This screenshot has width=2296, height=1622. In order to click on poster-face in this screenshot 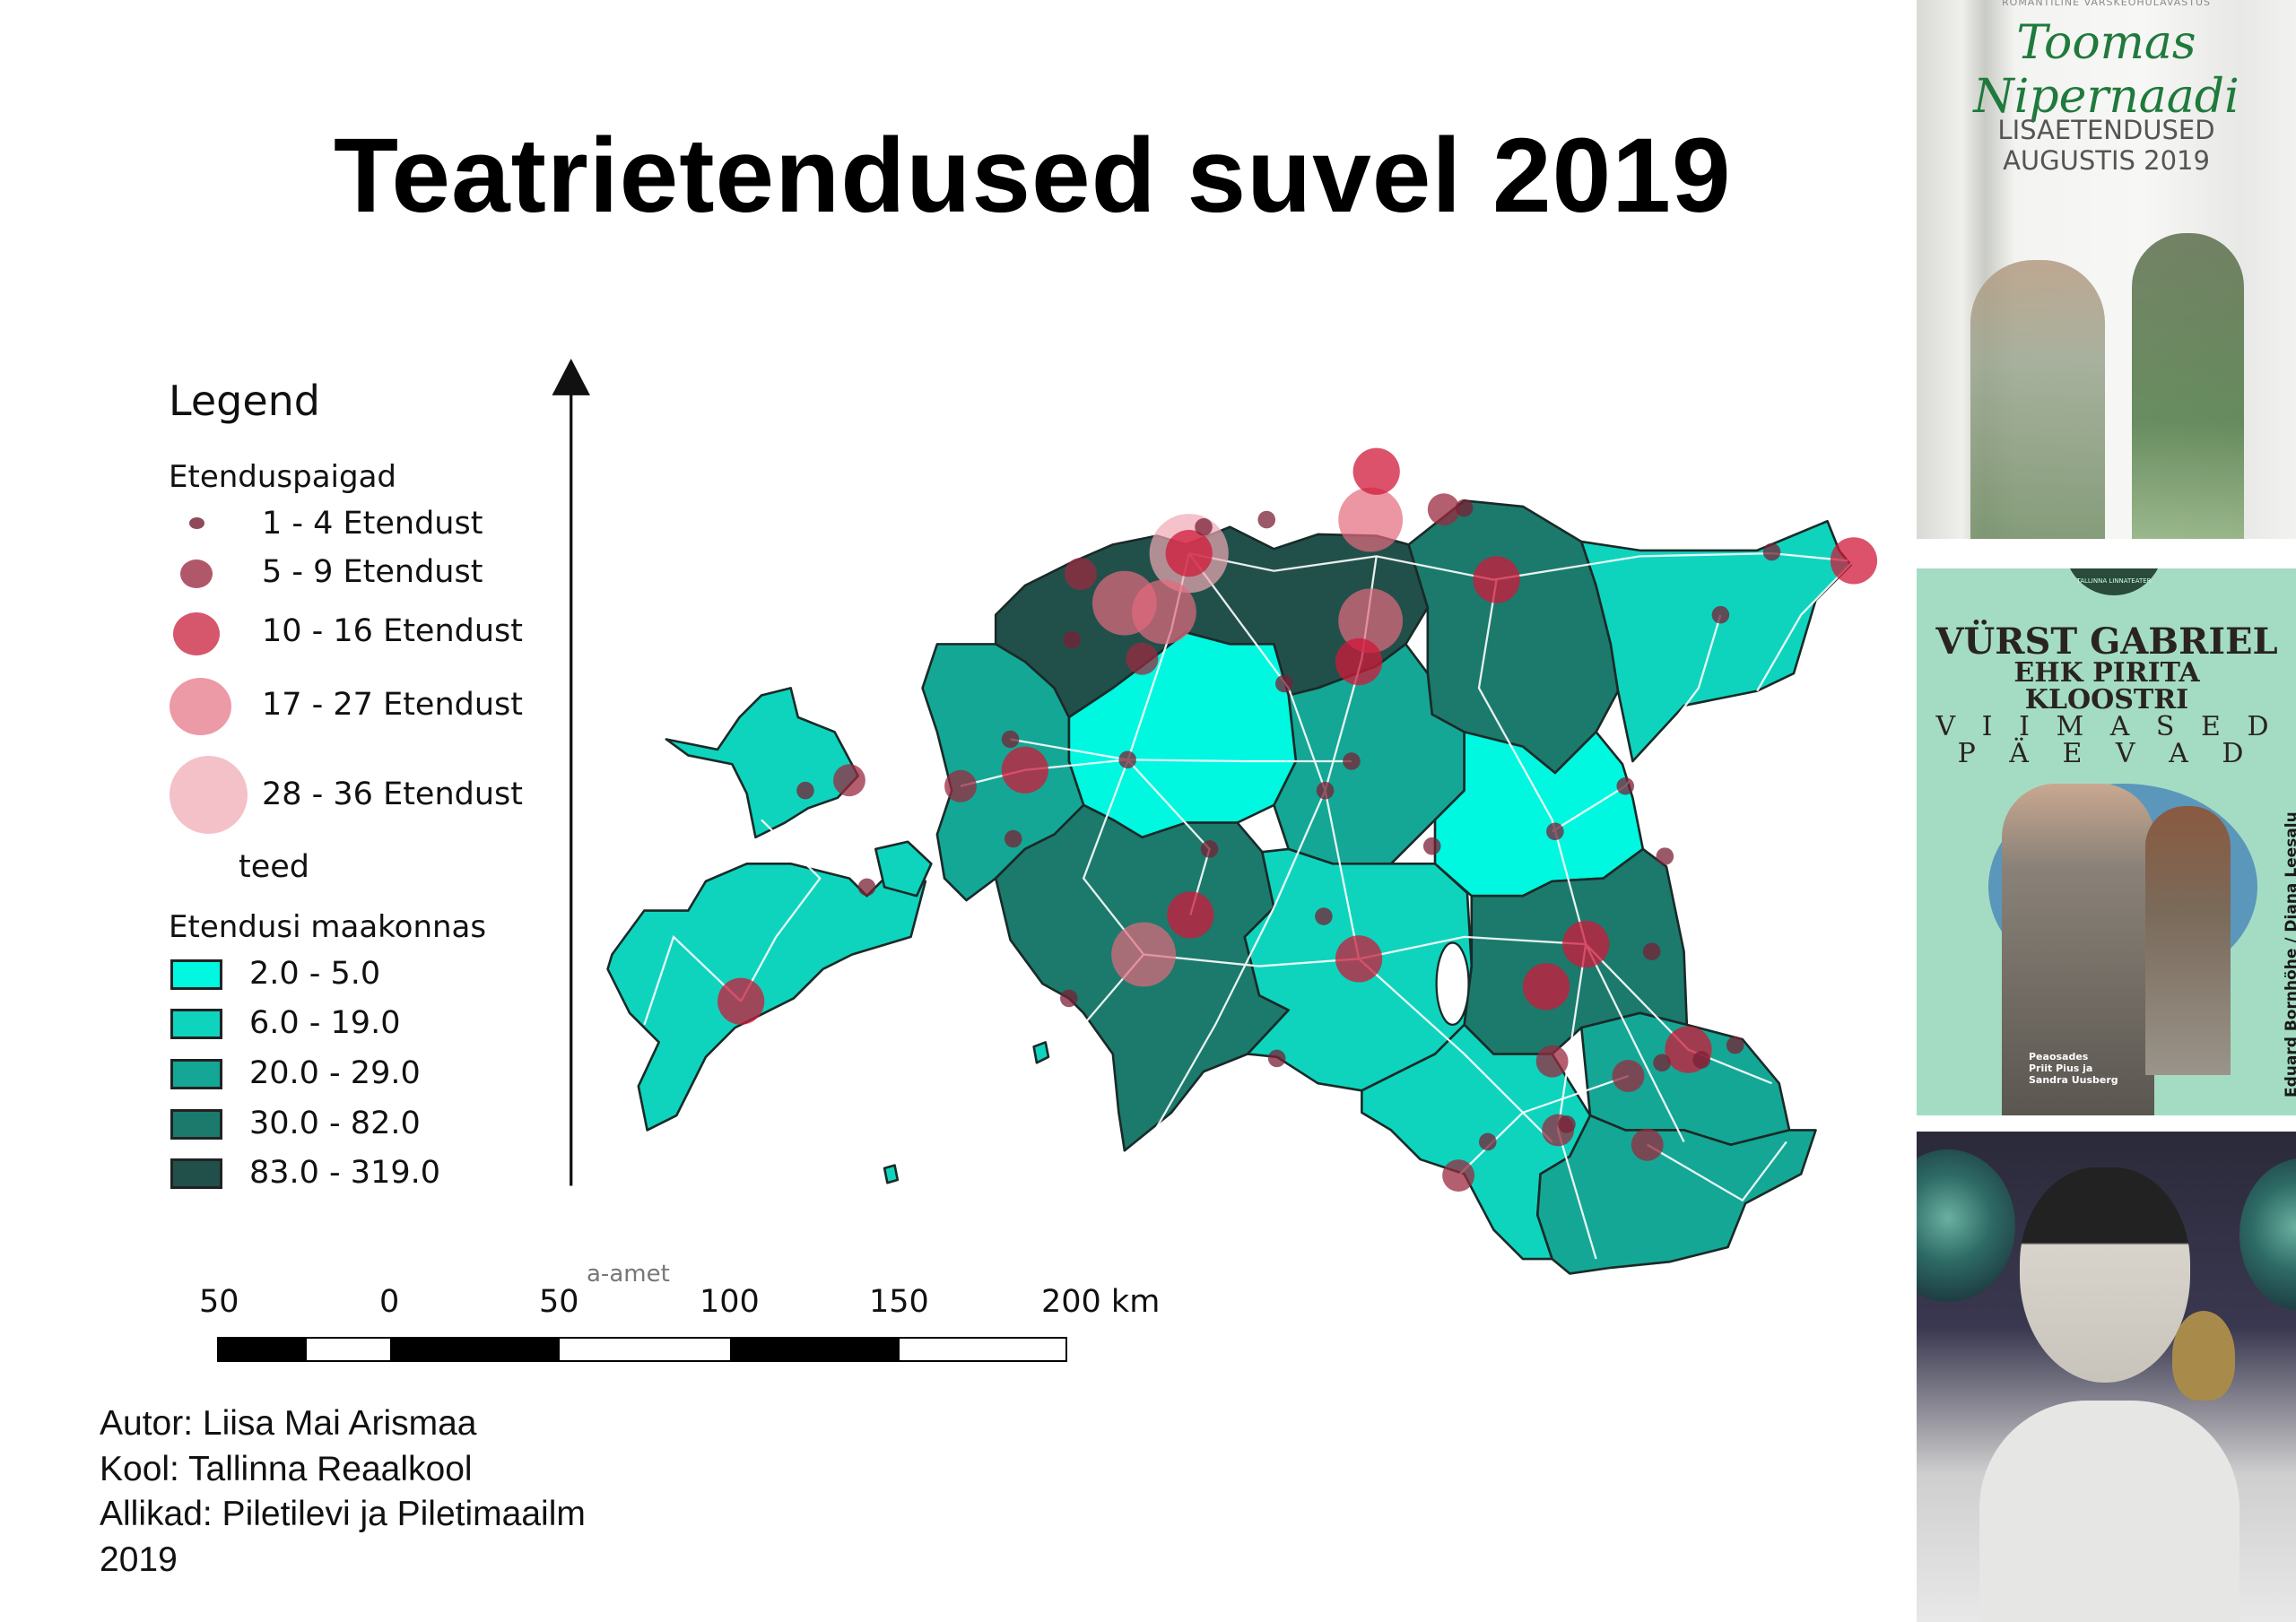, I will do `click(2105, 1275)`.